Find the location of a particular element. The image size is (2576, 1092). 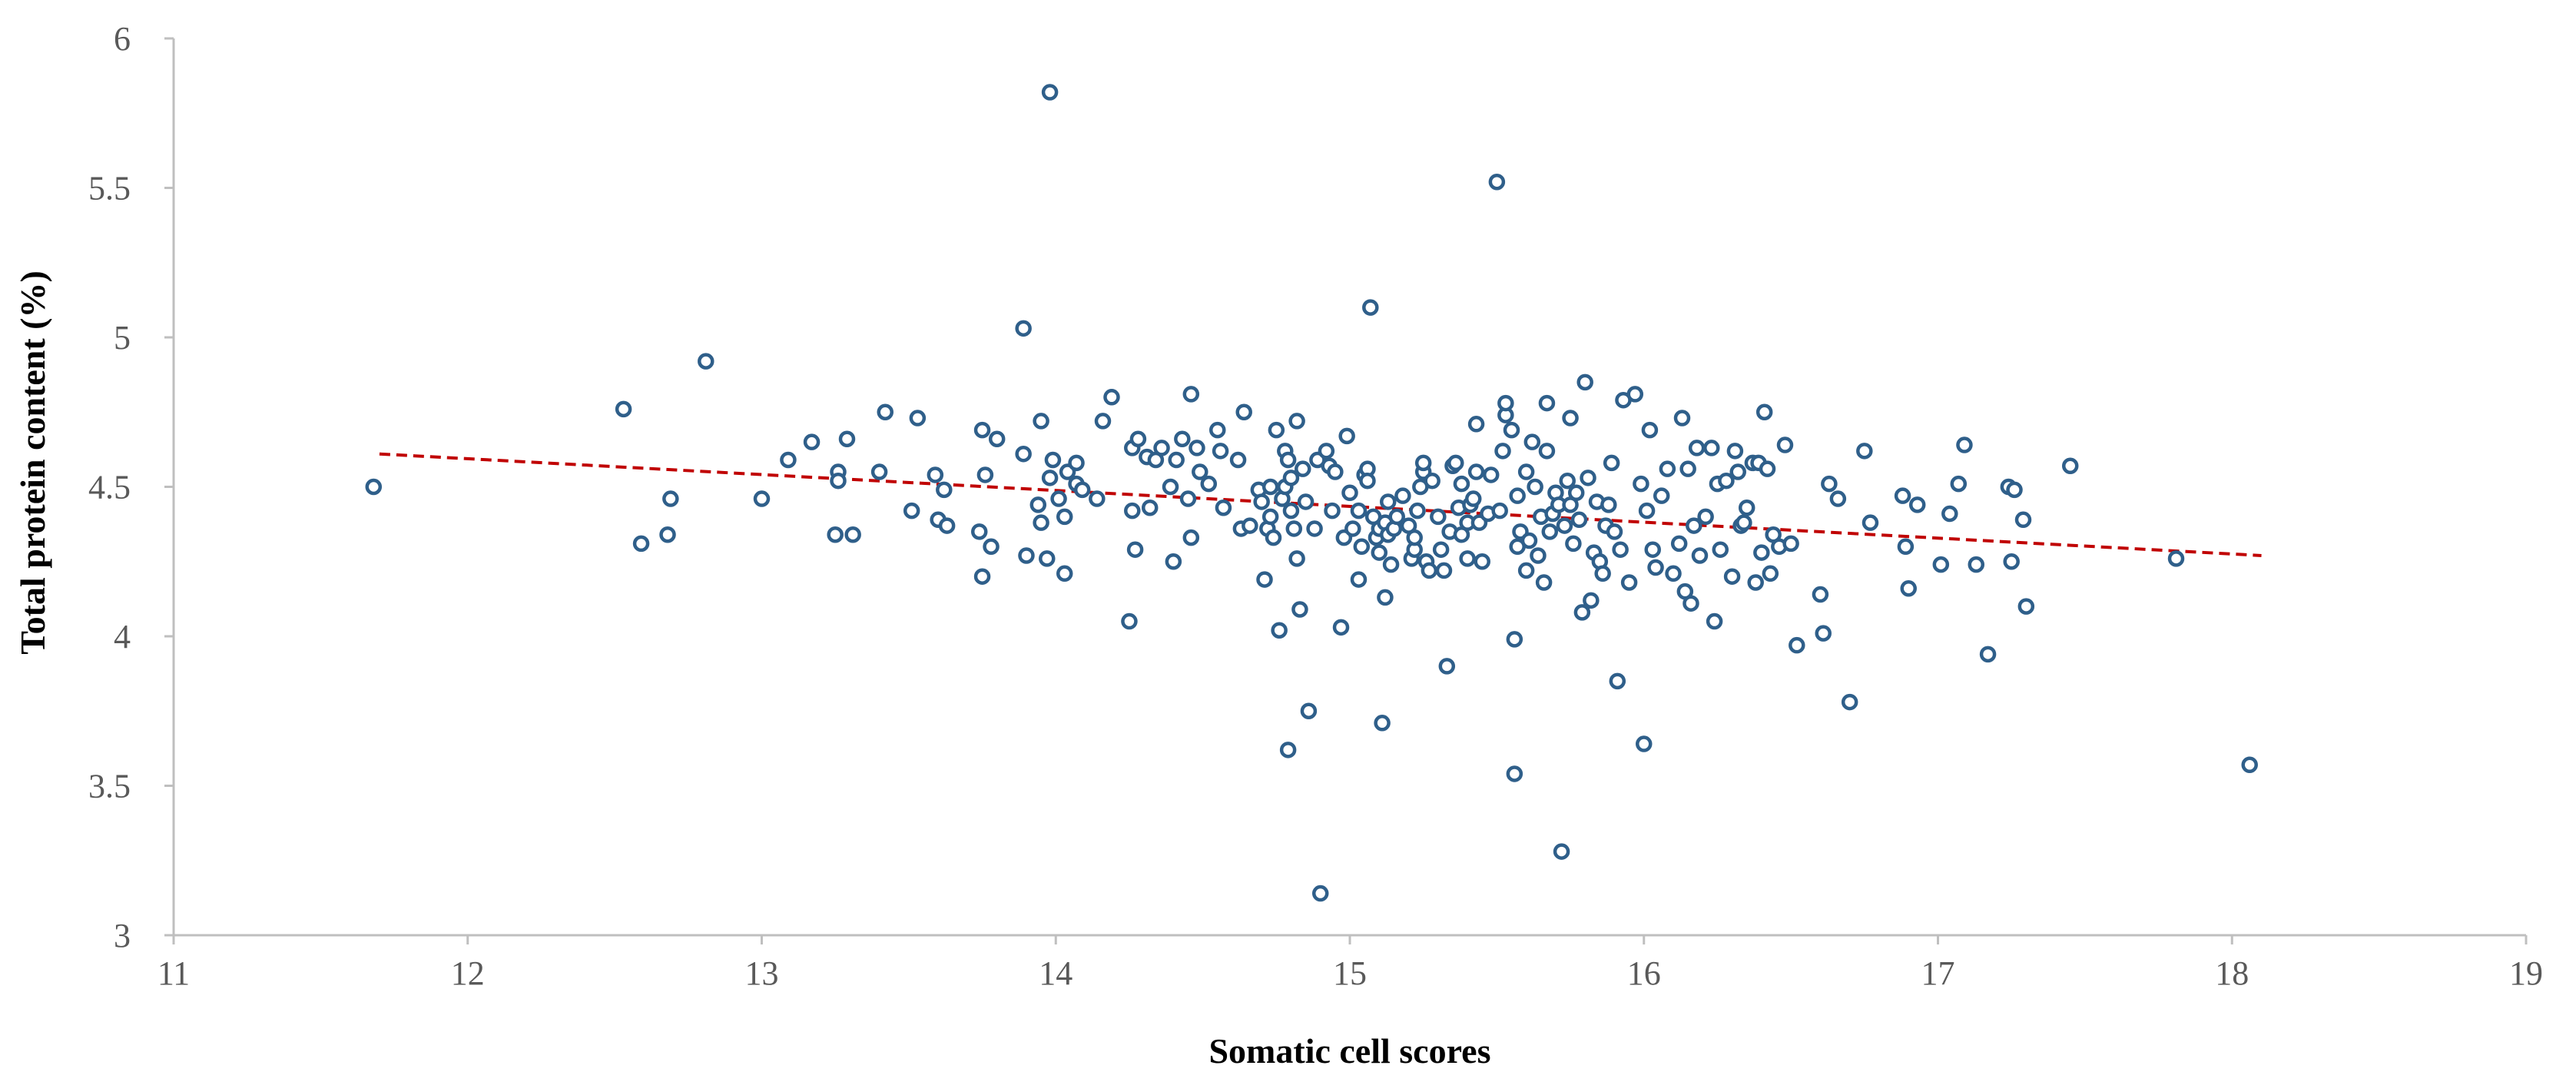

x-tick-label: 13 is located at coordinates (762, 973).